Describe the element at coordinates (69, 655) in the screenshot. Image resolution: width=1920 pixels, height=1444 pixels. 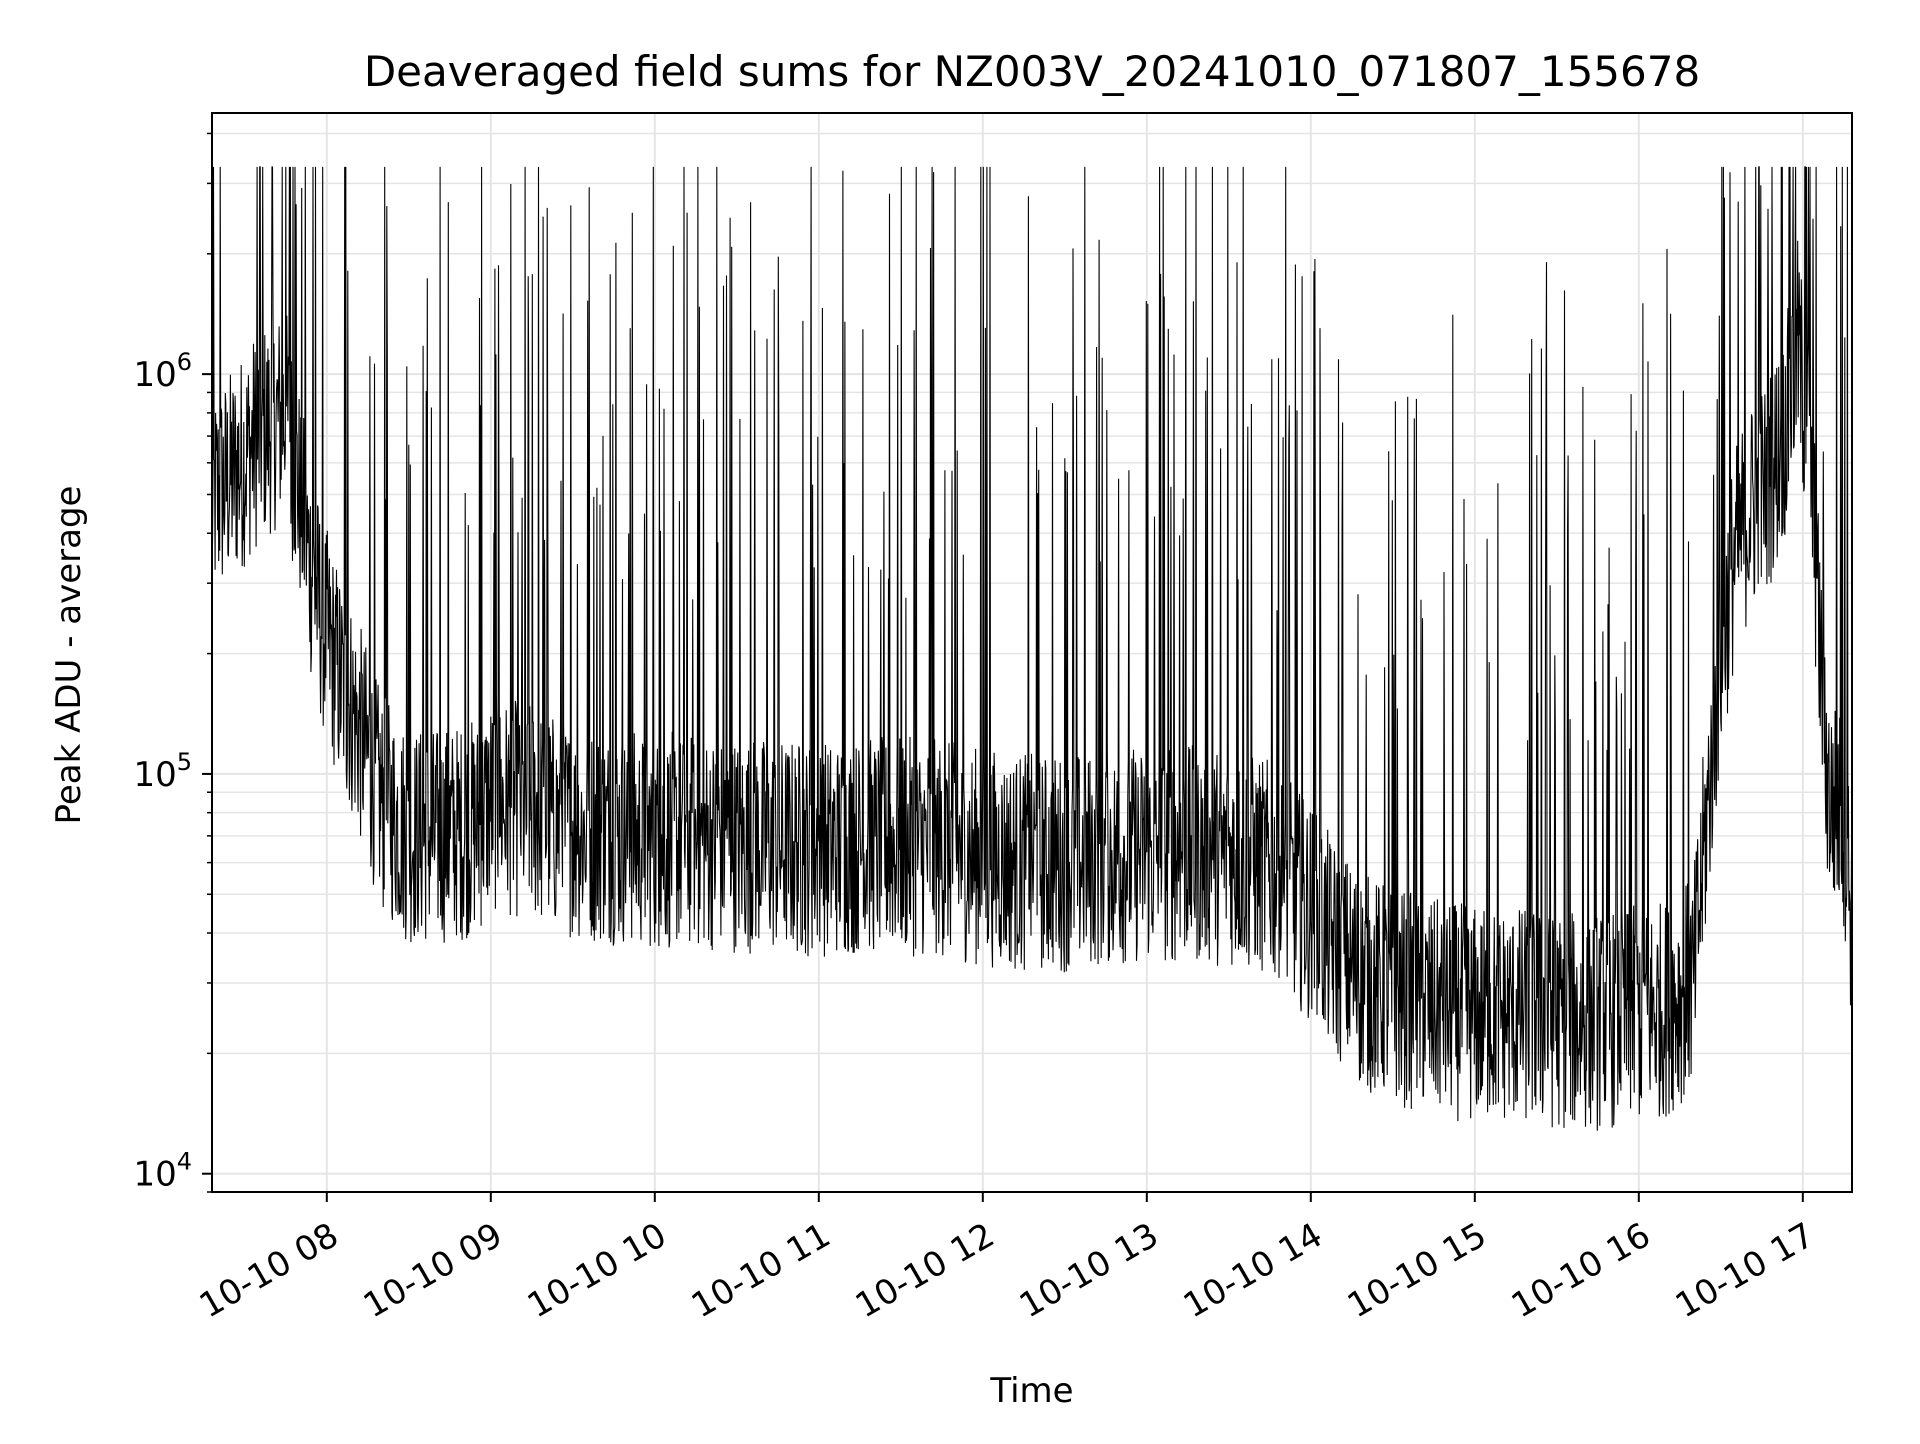
I see `y-axis-label: Peak ADU - average` at that location.